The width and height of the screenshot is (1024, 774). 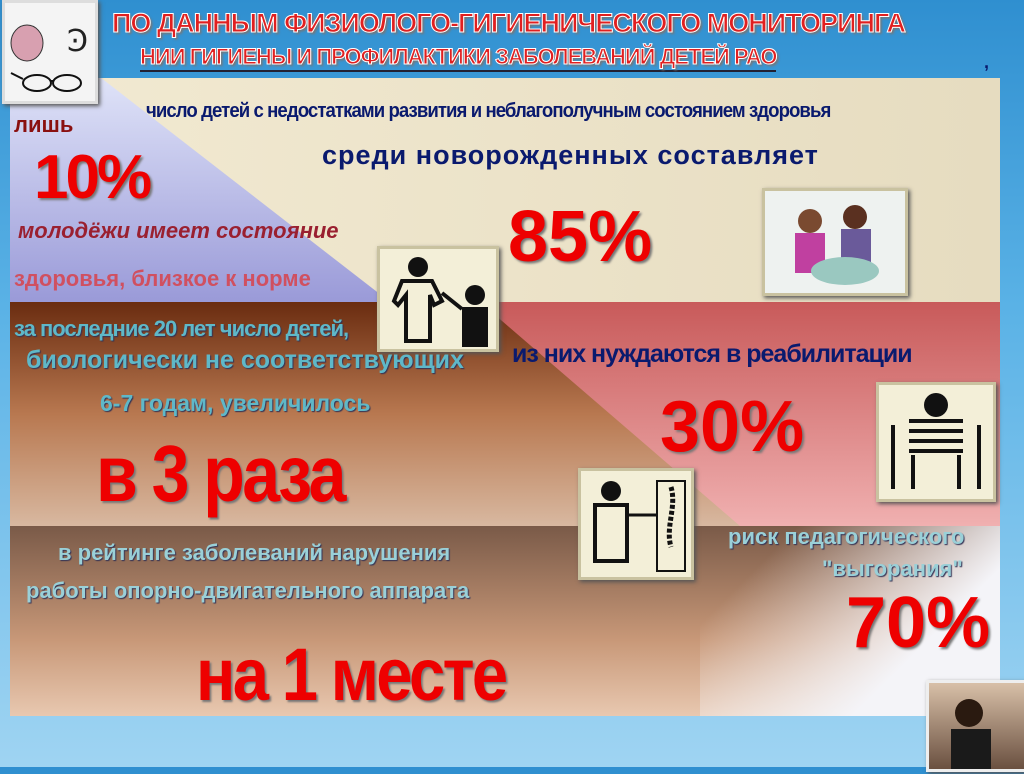 What do you see at coordinates (712, 354) in the screenshot?
I see `rehab-text: из них нуждаются в реабилитации` at bounding box center [712, 354].